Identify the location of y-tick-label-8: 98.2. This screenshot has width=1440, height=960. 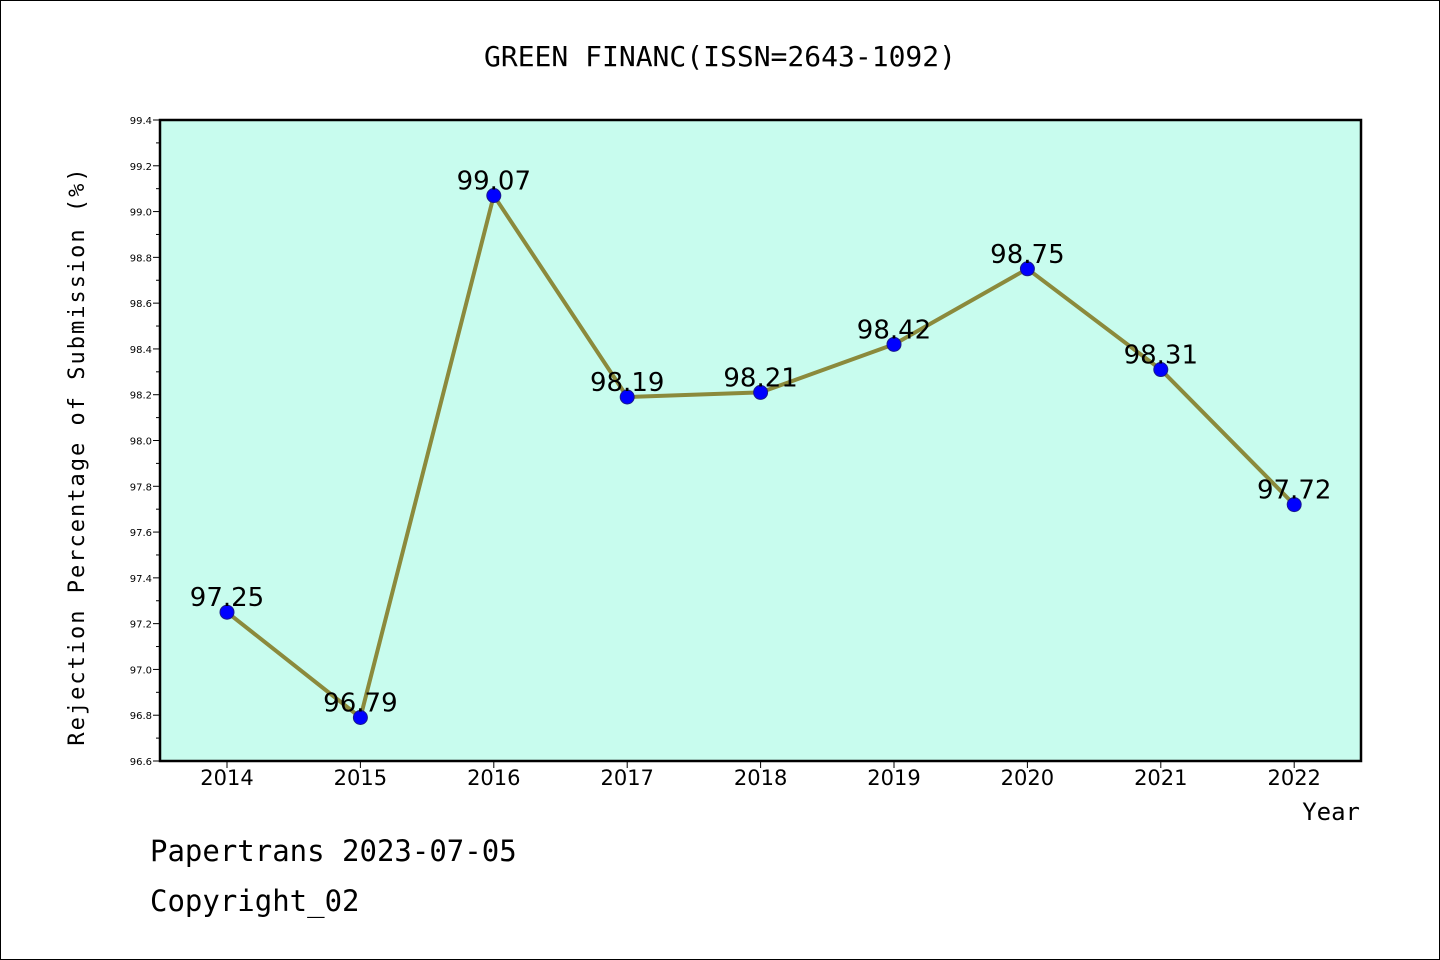
(141, 396).